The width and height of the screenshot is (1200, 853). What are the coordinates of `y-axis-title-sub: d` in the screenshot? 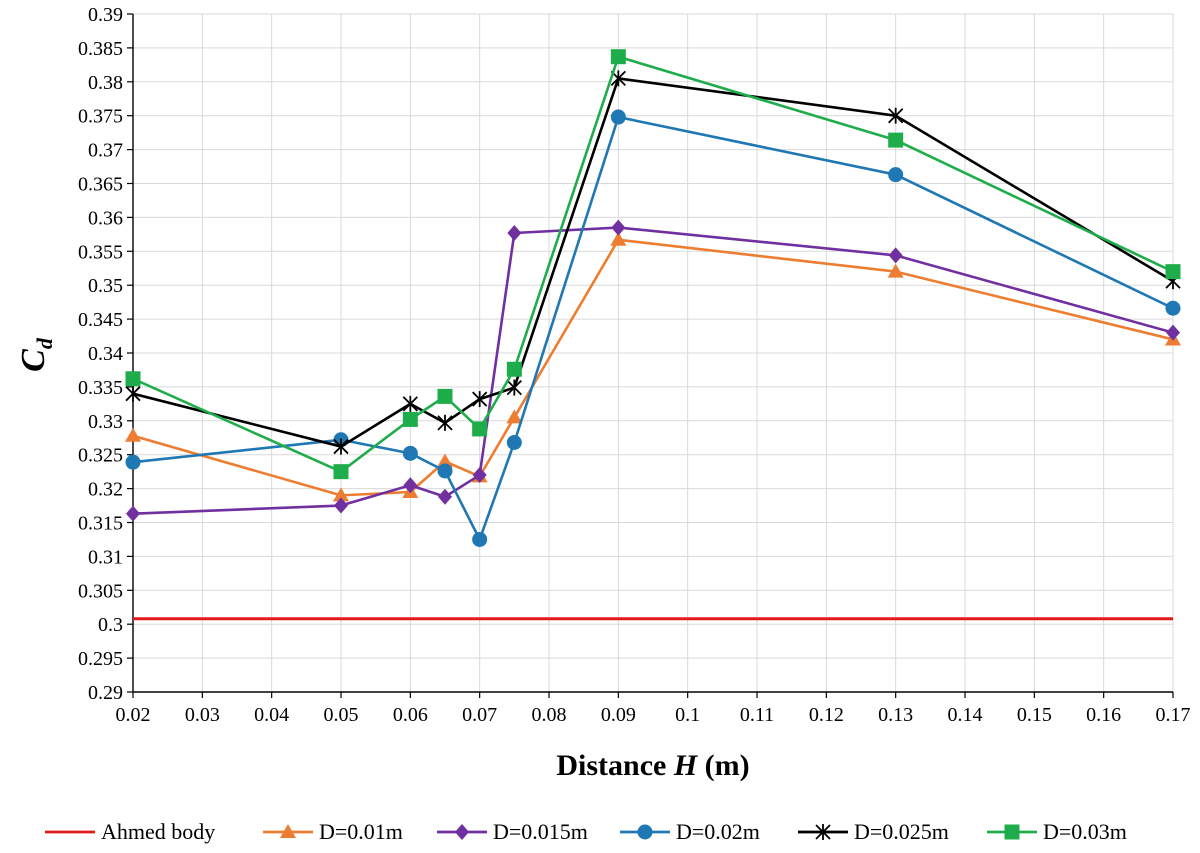 It's located at (44, 343).